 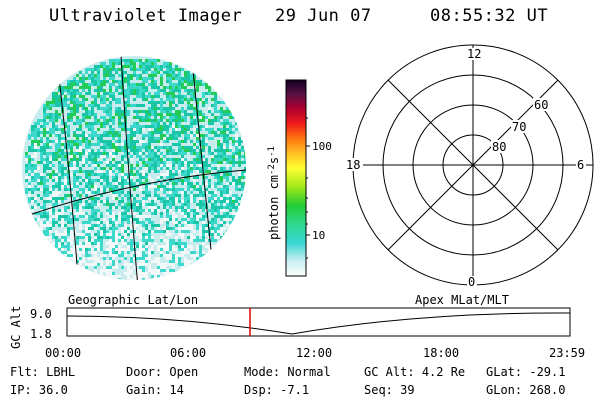 What do you see at coordinates (580, 165) in the screenshot?
I see `mlt-label-6: 6` at bounding box center [580, 165].